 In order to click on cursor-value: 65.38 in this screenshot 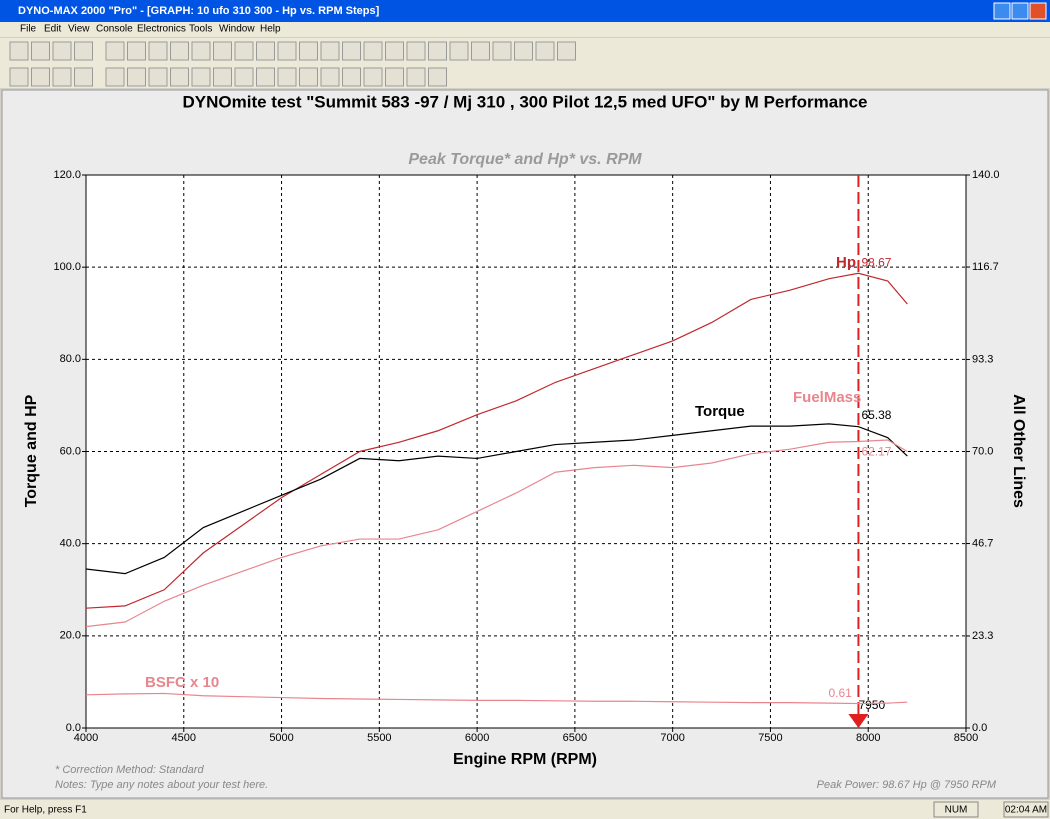, I will do `click(876, 415)`.